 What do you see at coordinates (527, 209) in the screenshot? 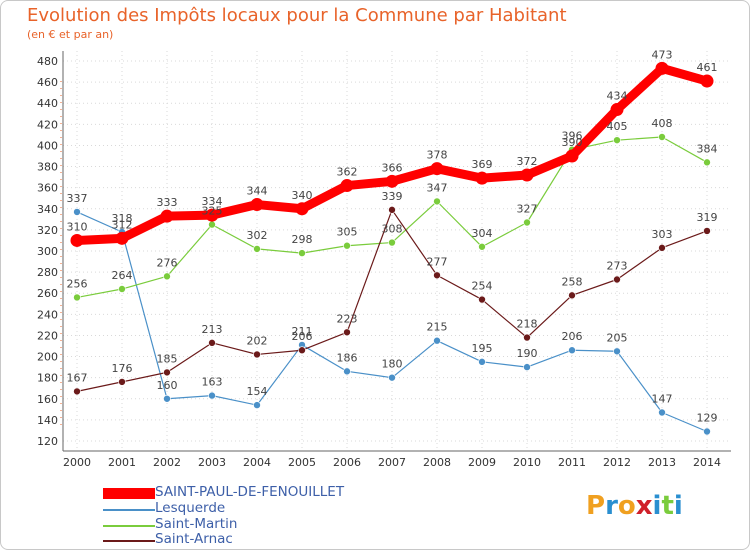
I see `data-label-saint-martin: 327` at bounding box center [527, 209].